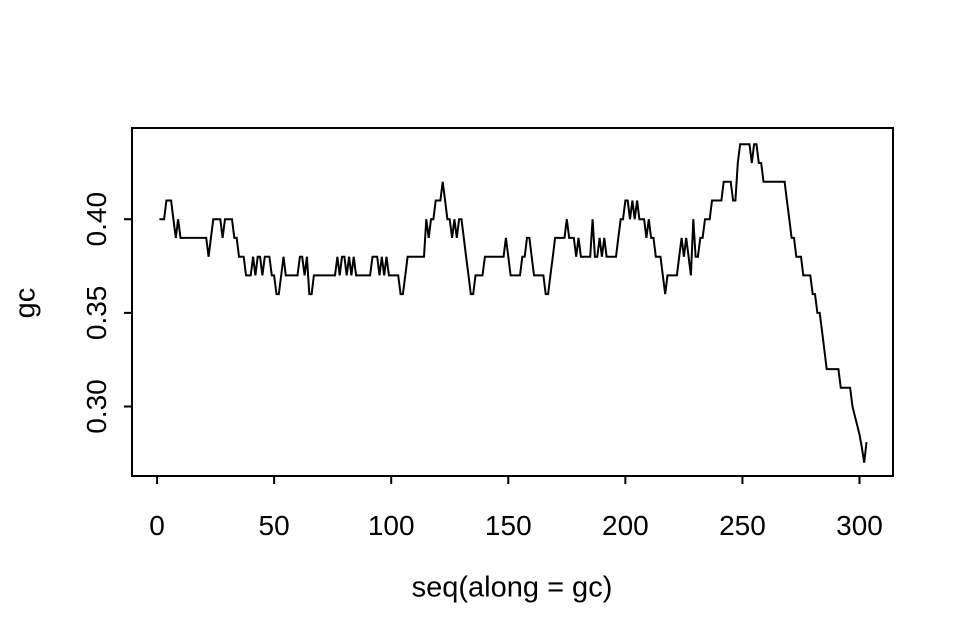 Image resolution: width=960 pixels, height=640 pixels. Describe the element at coordinates (25, 303) in the screenshot. I see `y-axis-title: gc` at that location.